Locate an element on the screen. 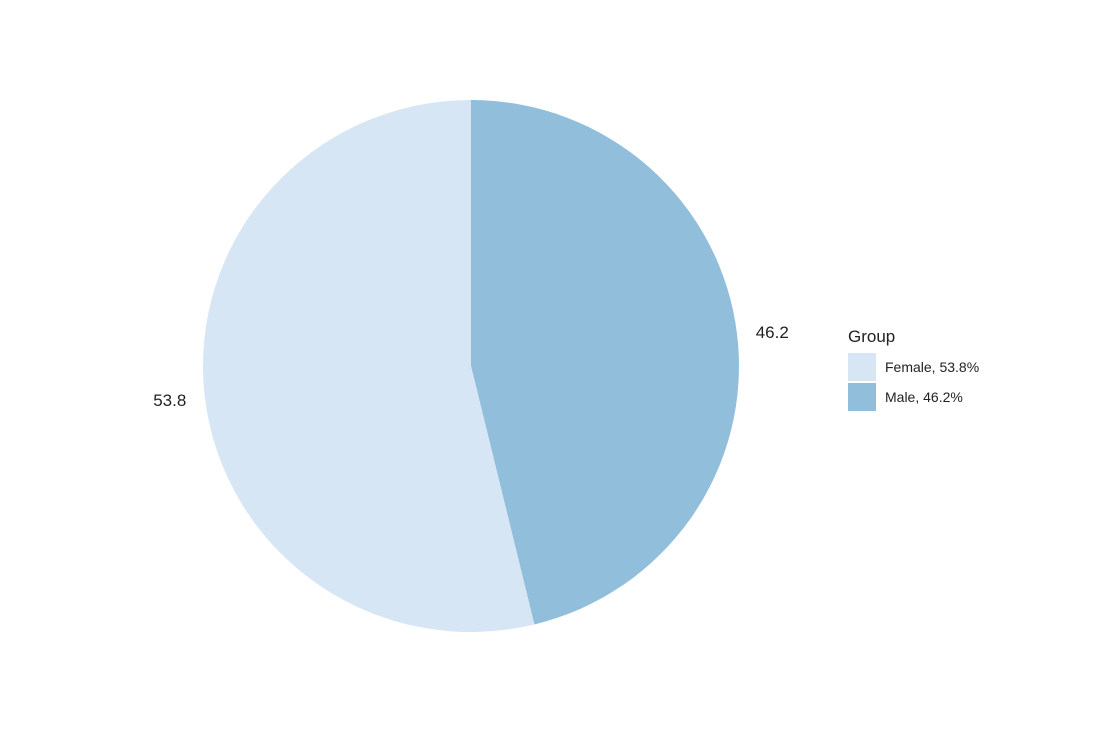  legend-swatch-female is located at coordinates (862, 367).